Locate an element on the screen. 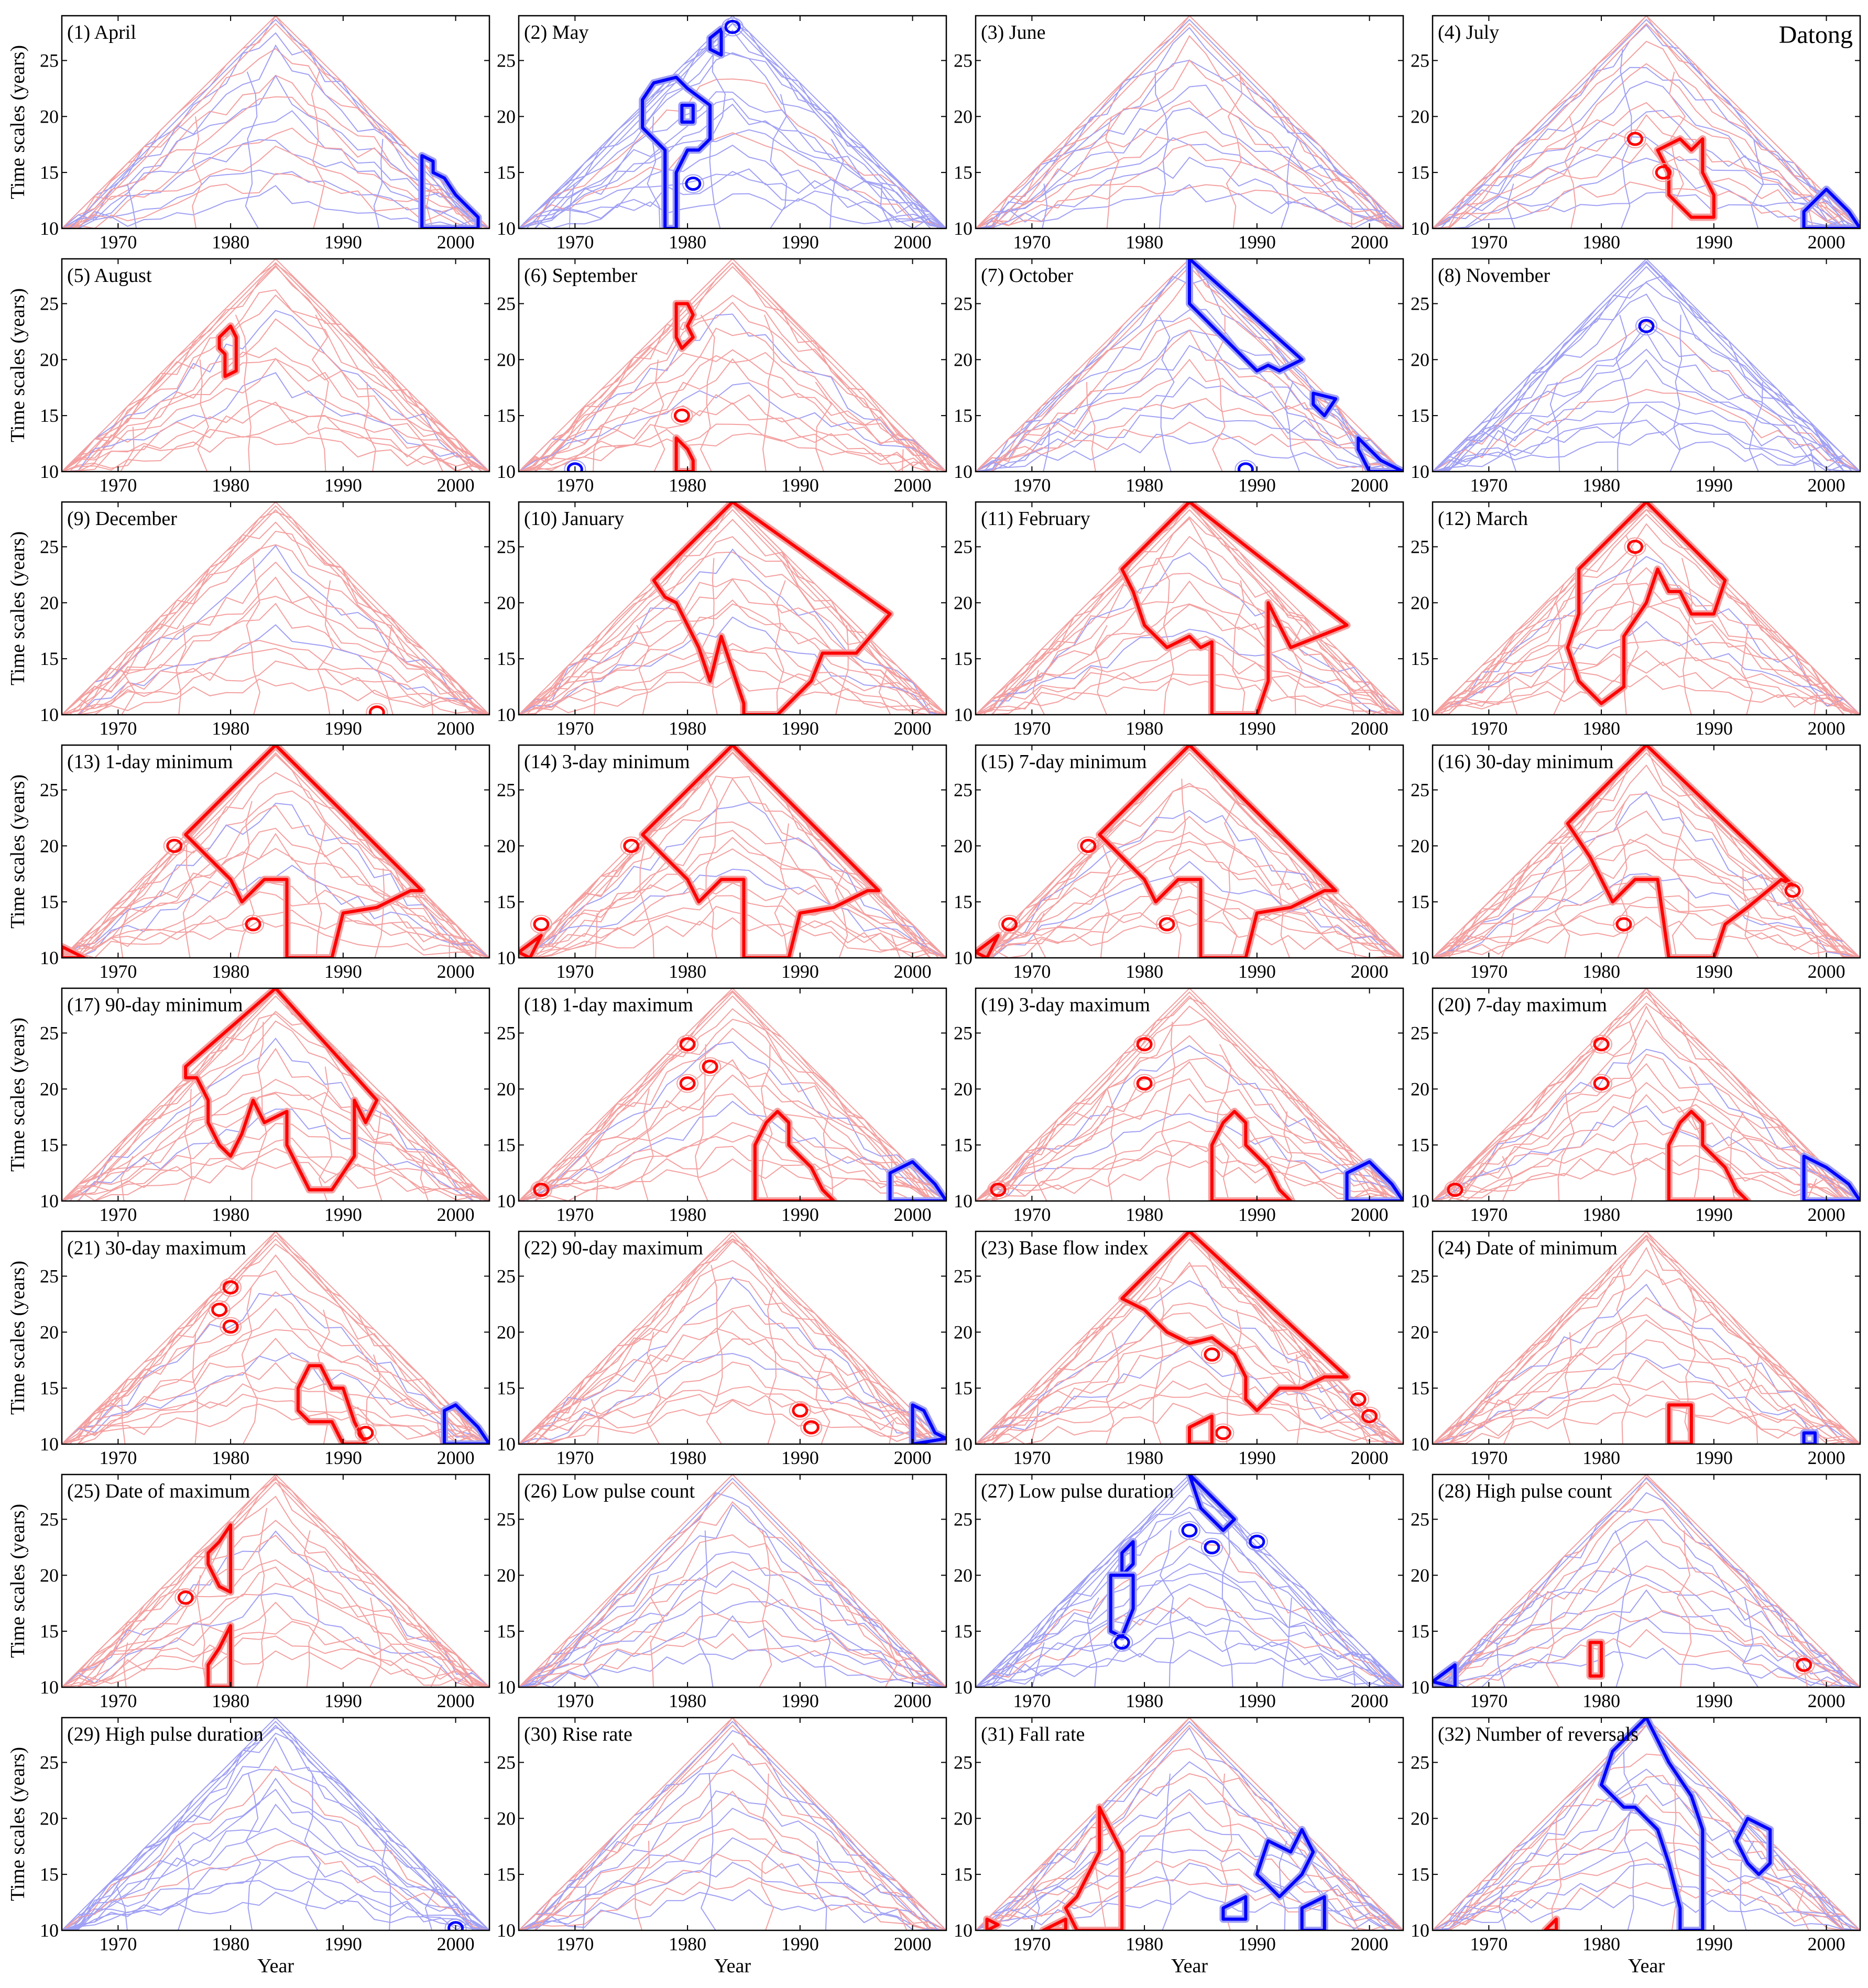  panel-title: (5) August is located at coordinates (109, 276).